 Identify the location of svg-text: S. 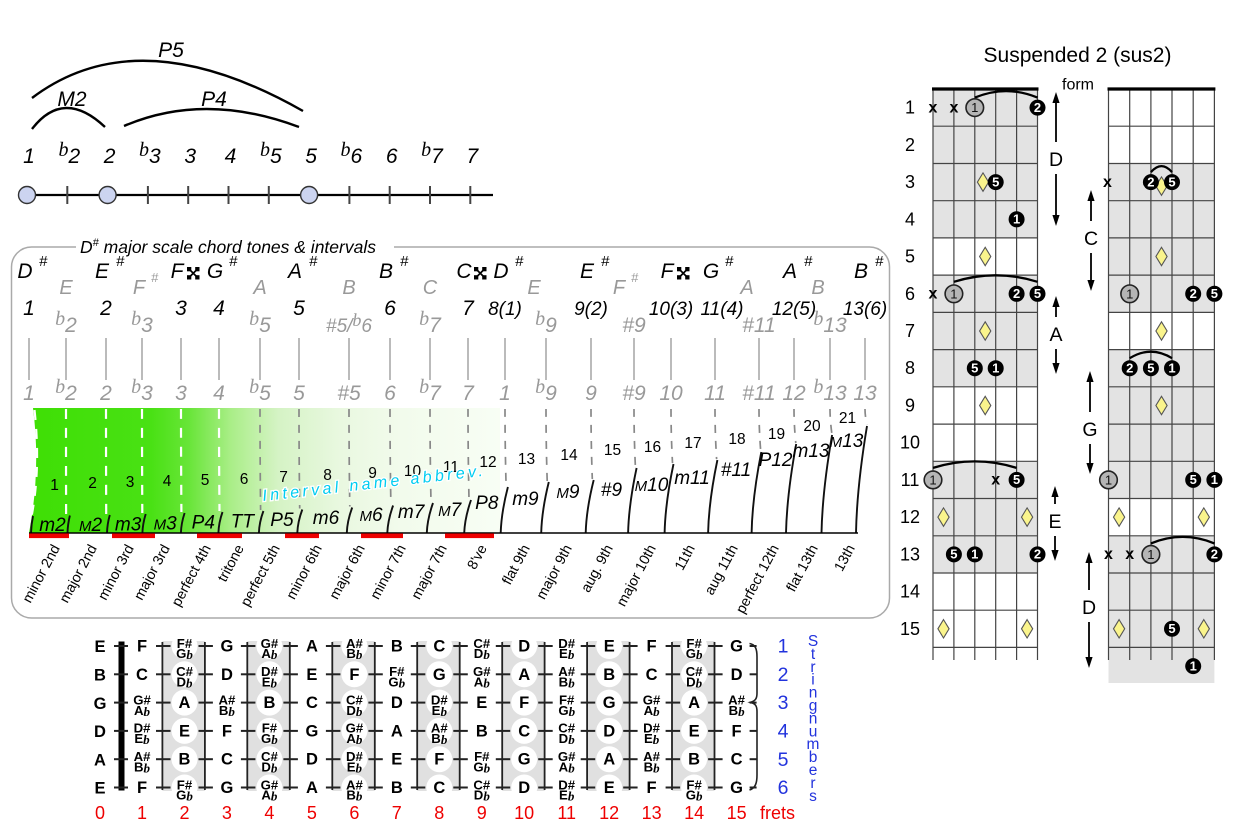
(813, 641).